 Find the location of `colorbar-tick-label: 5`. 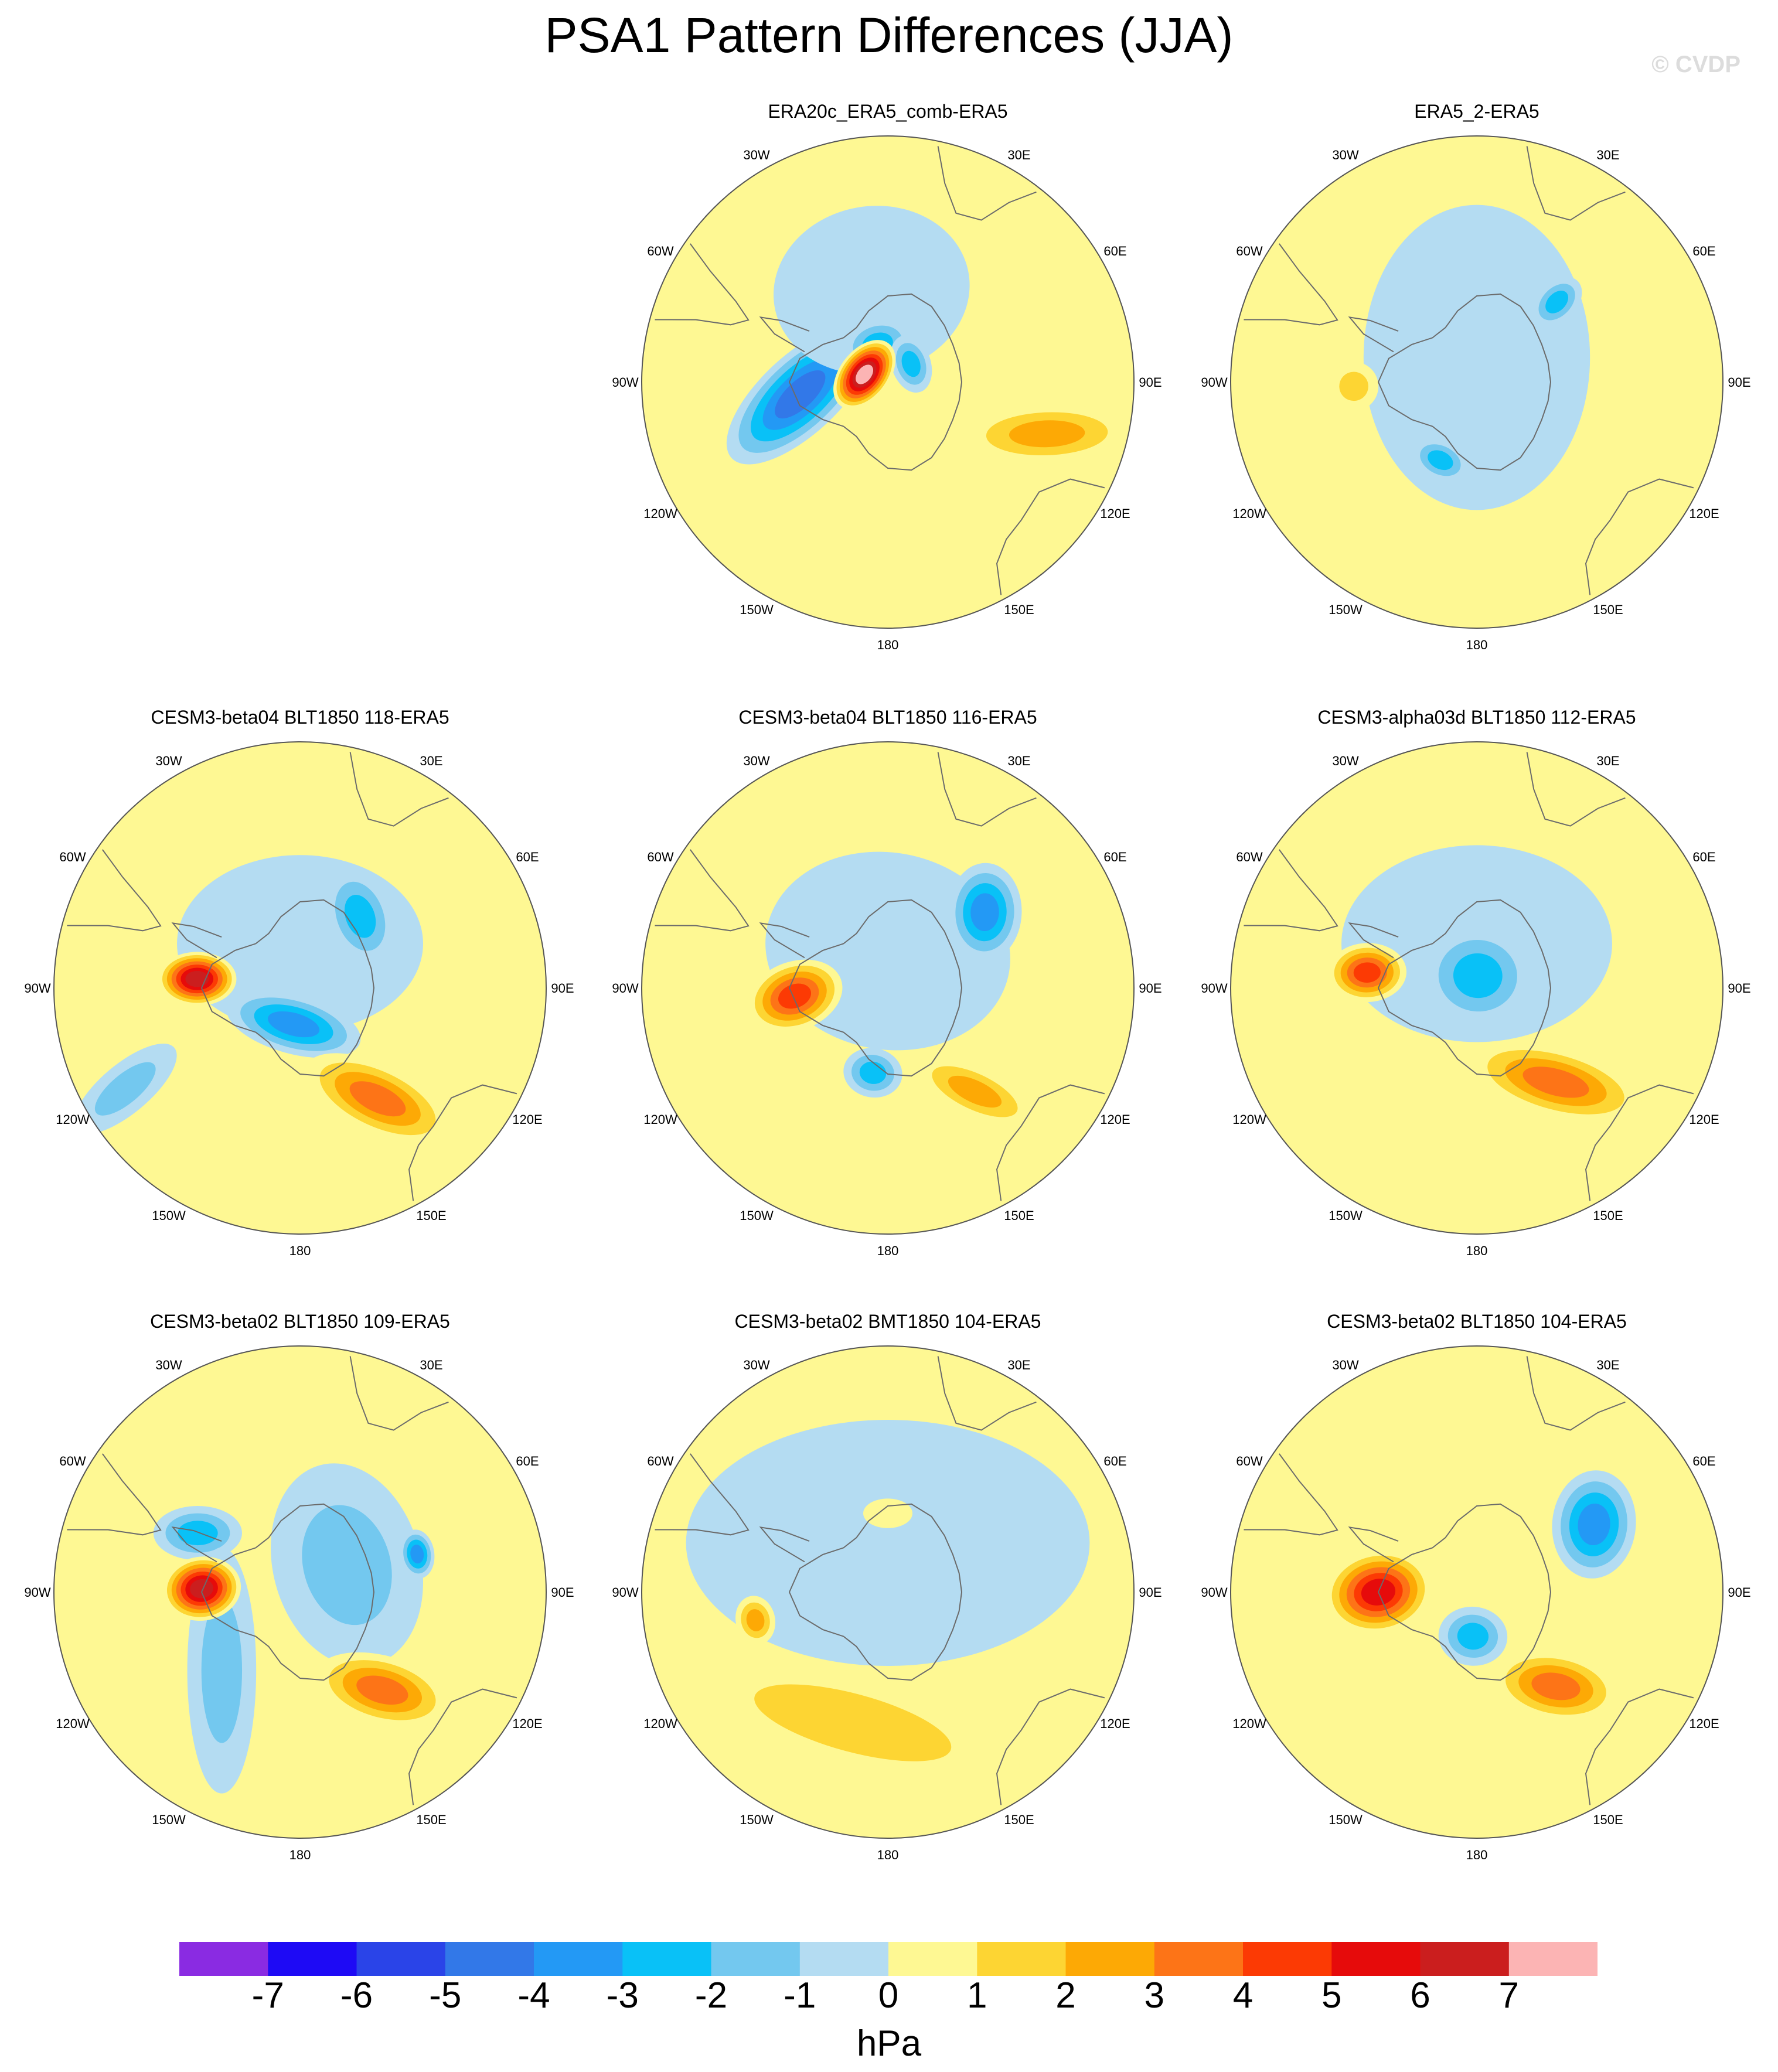

colorbar-tick-label: 5 is located at coordinates (1331, 1995).